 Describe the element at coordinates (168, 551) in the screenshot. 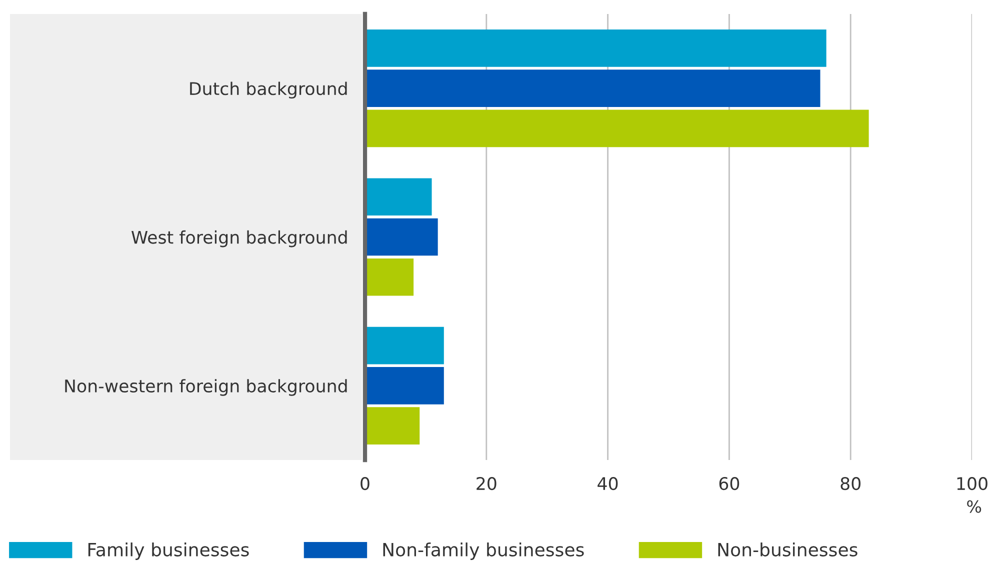

I see `legend-label: Family businesses` at that location.